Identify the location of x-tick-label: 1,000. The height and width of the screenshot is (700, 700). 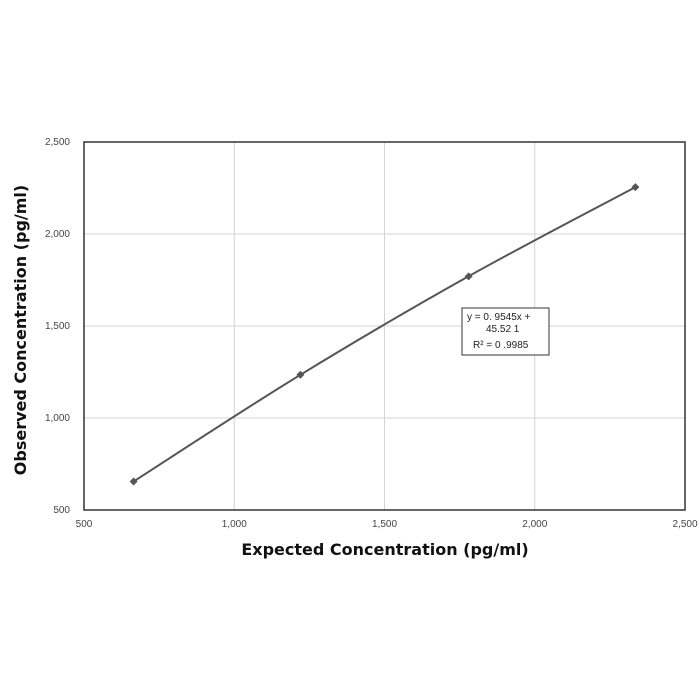
(234, 524).